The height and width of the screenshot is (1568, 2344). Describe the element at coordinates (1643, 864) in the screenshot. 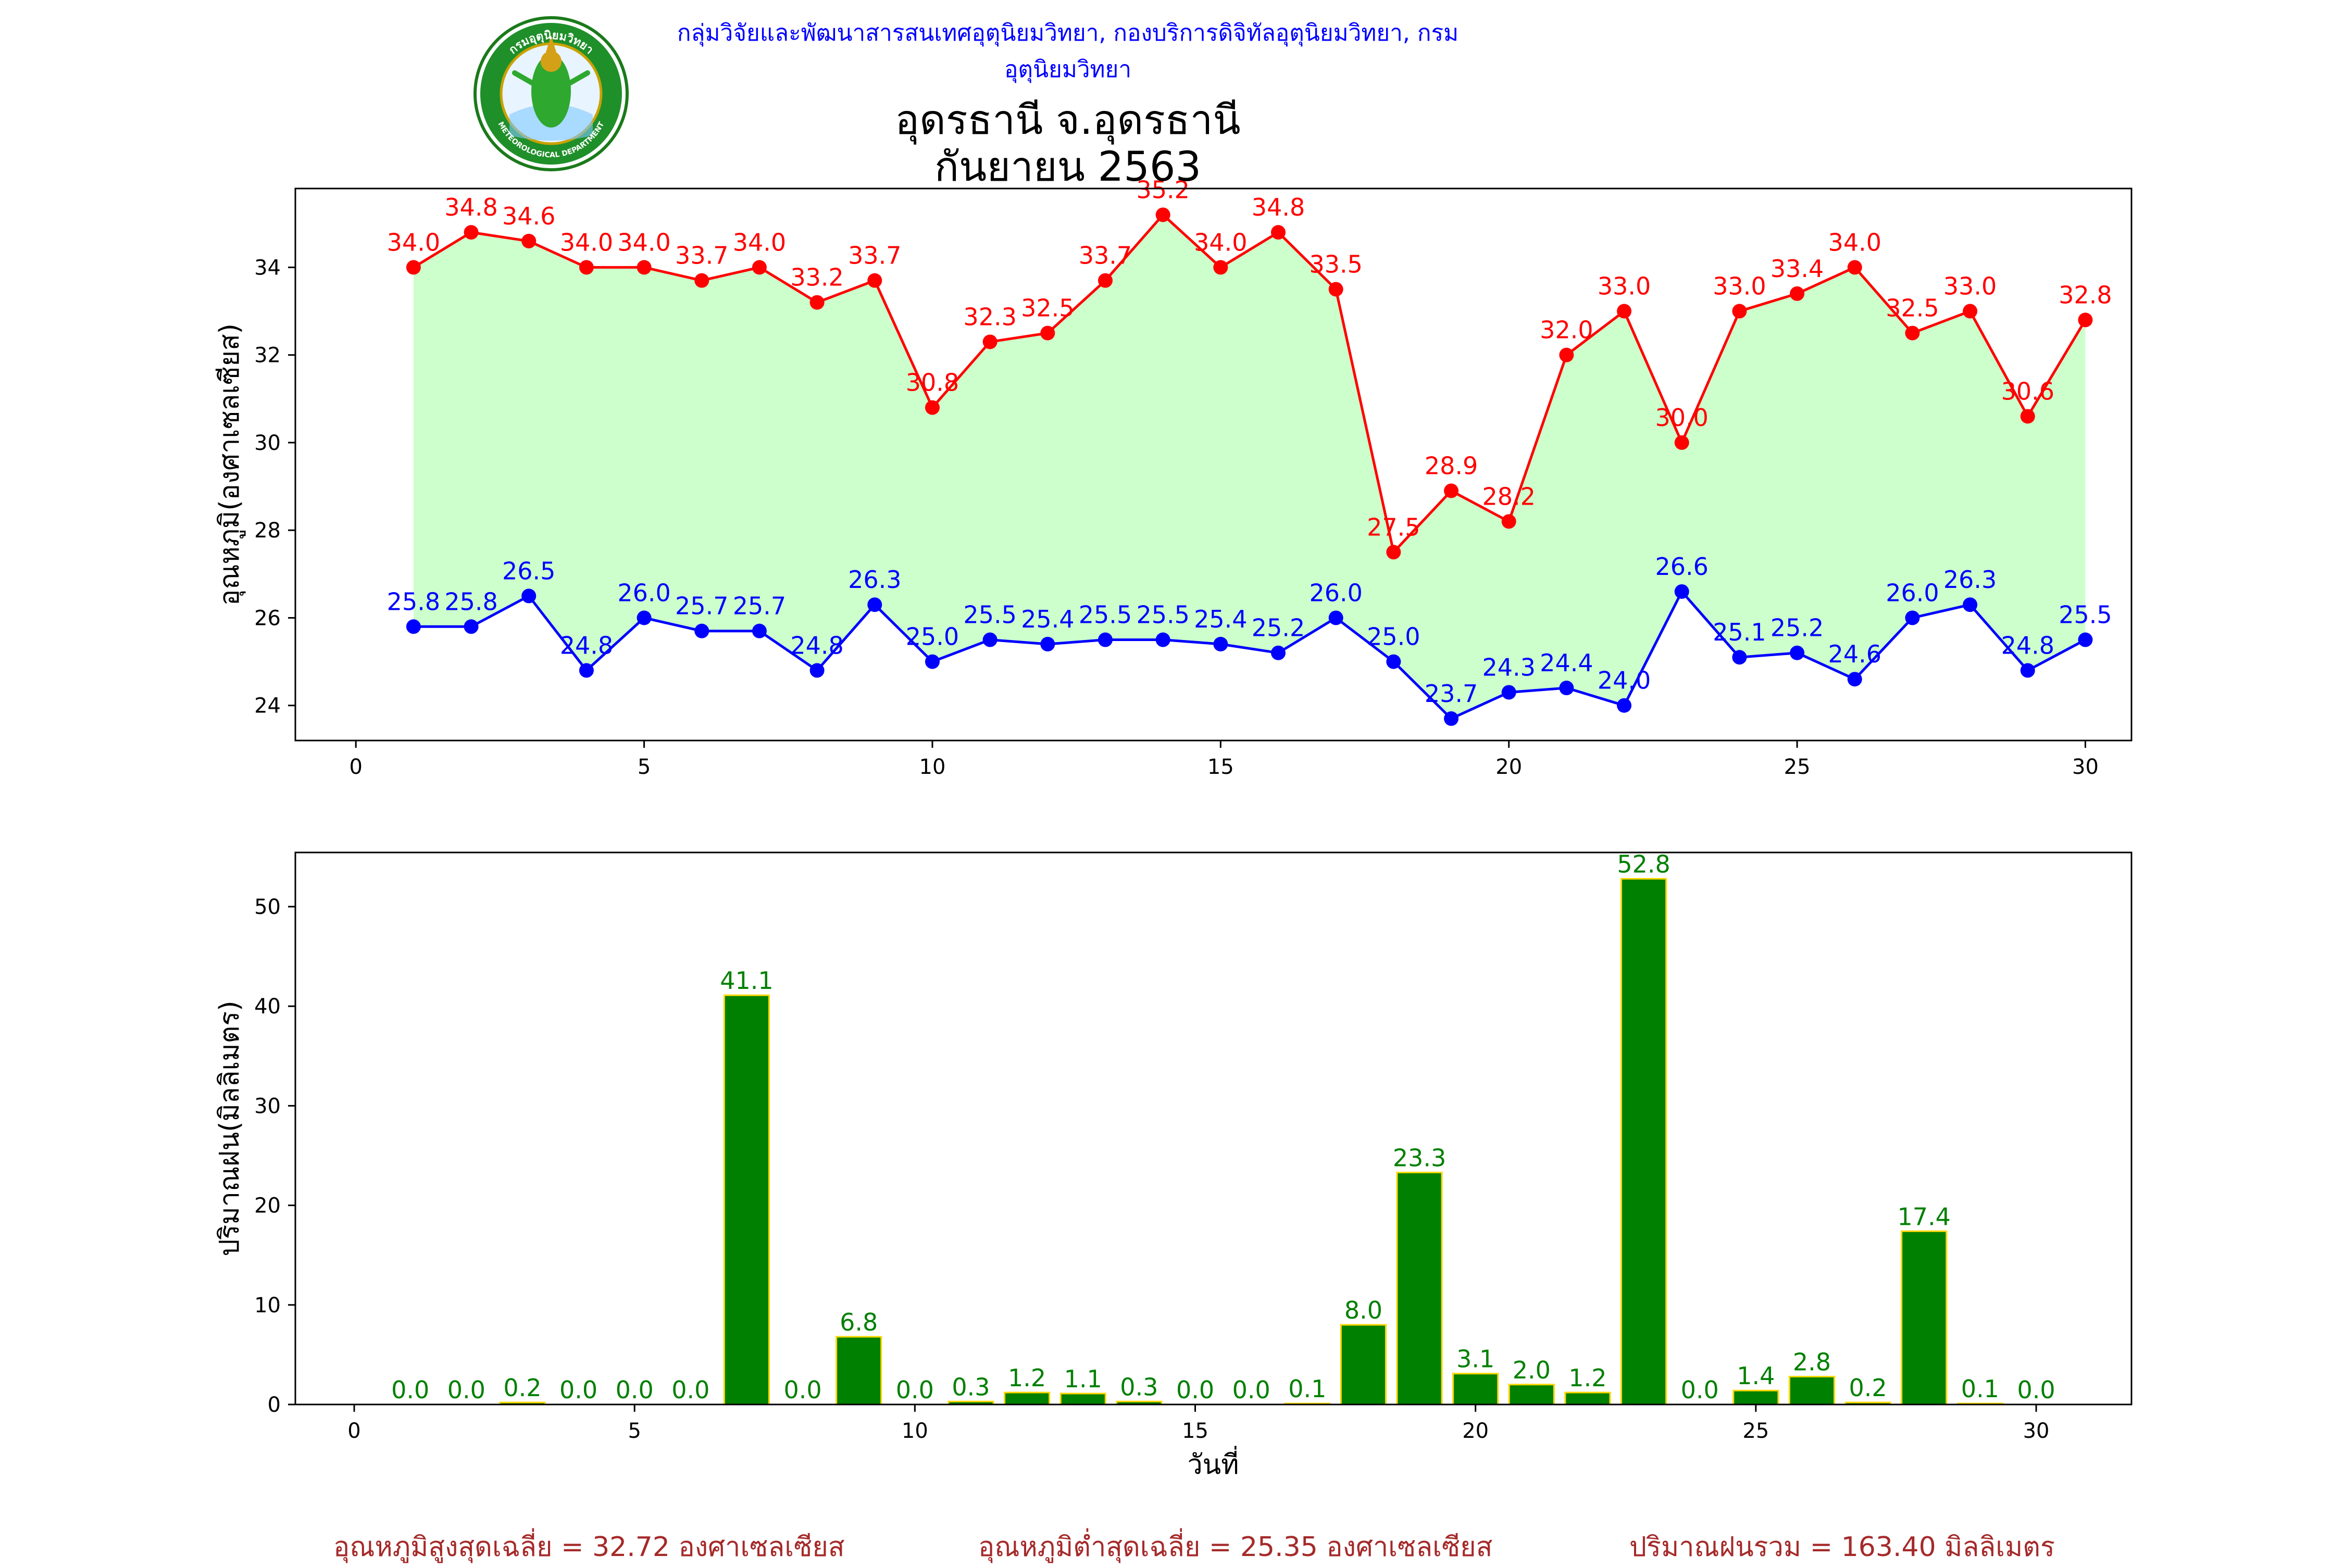

I see `rainfall-value-label: 52.8` at that location.